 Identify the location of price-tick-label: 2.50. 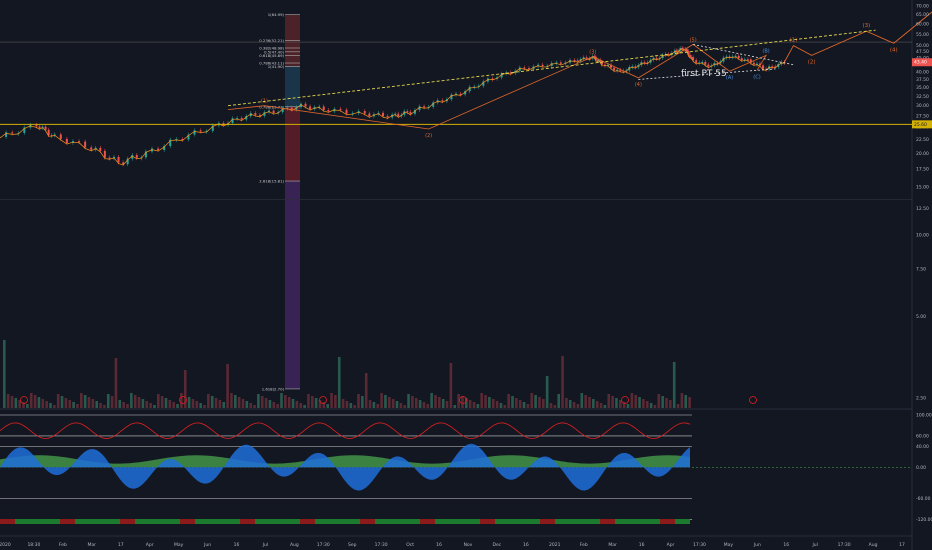
(921, 399).